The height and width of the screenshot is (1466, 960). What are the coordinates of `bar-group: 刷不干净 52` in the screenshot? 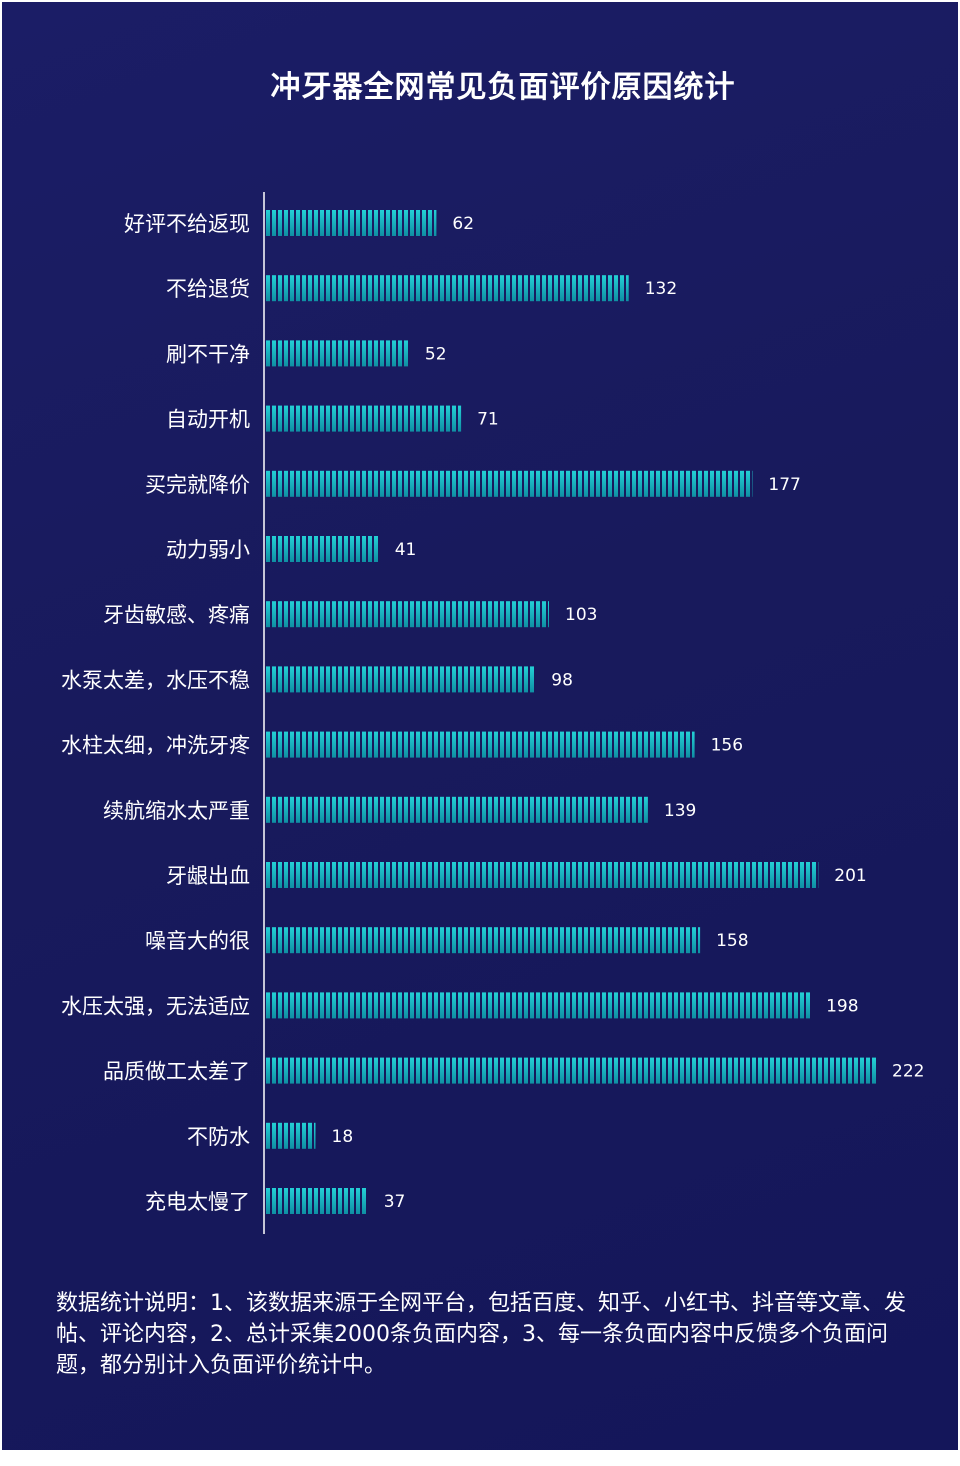 It's located at (306, 353).